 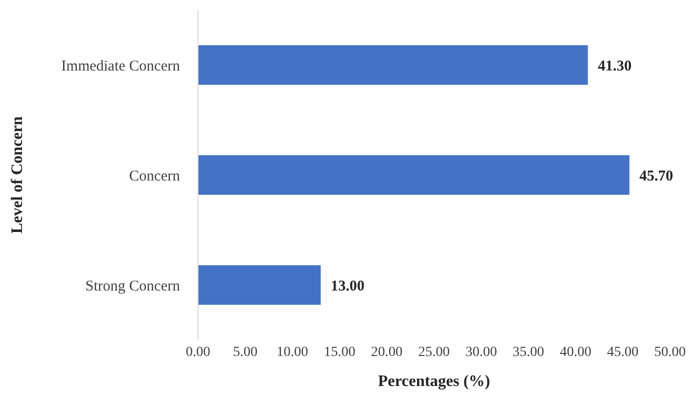 I want to click on y-tick-label: Concern, so click(x=154, y=176).